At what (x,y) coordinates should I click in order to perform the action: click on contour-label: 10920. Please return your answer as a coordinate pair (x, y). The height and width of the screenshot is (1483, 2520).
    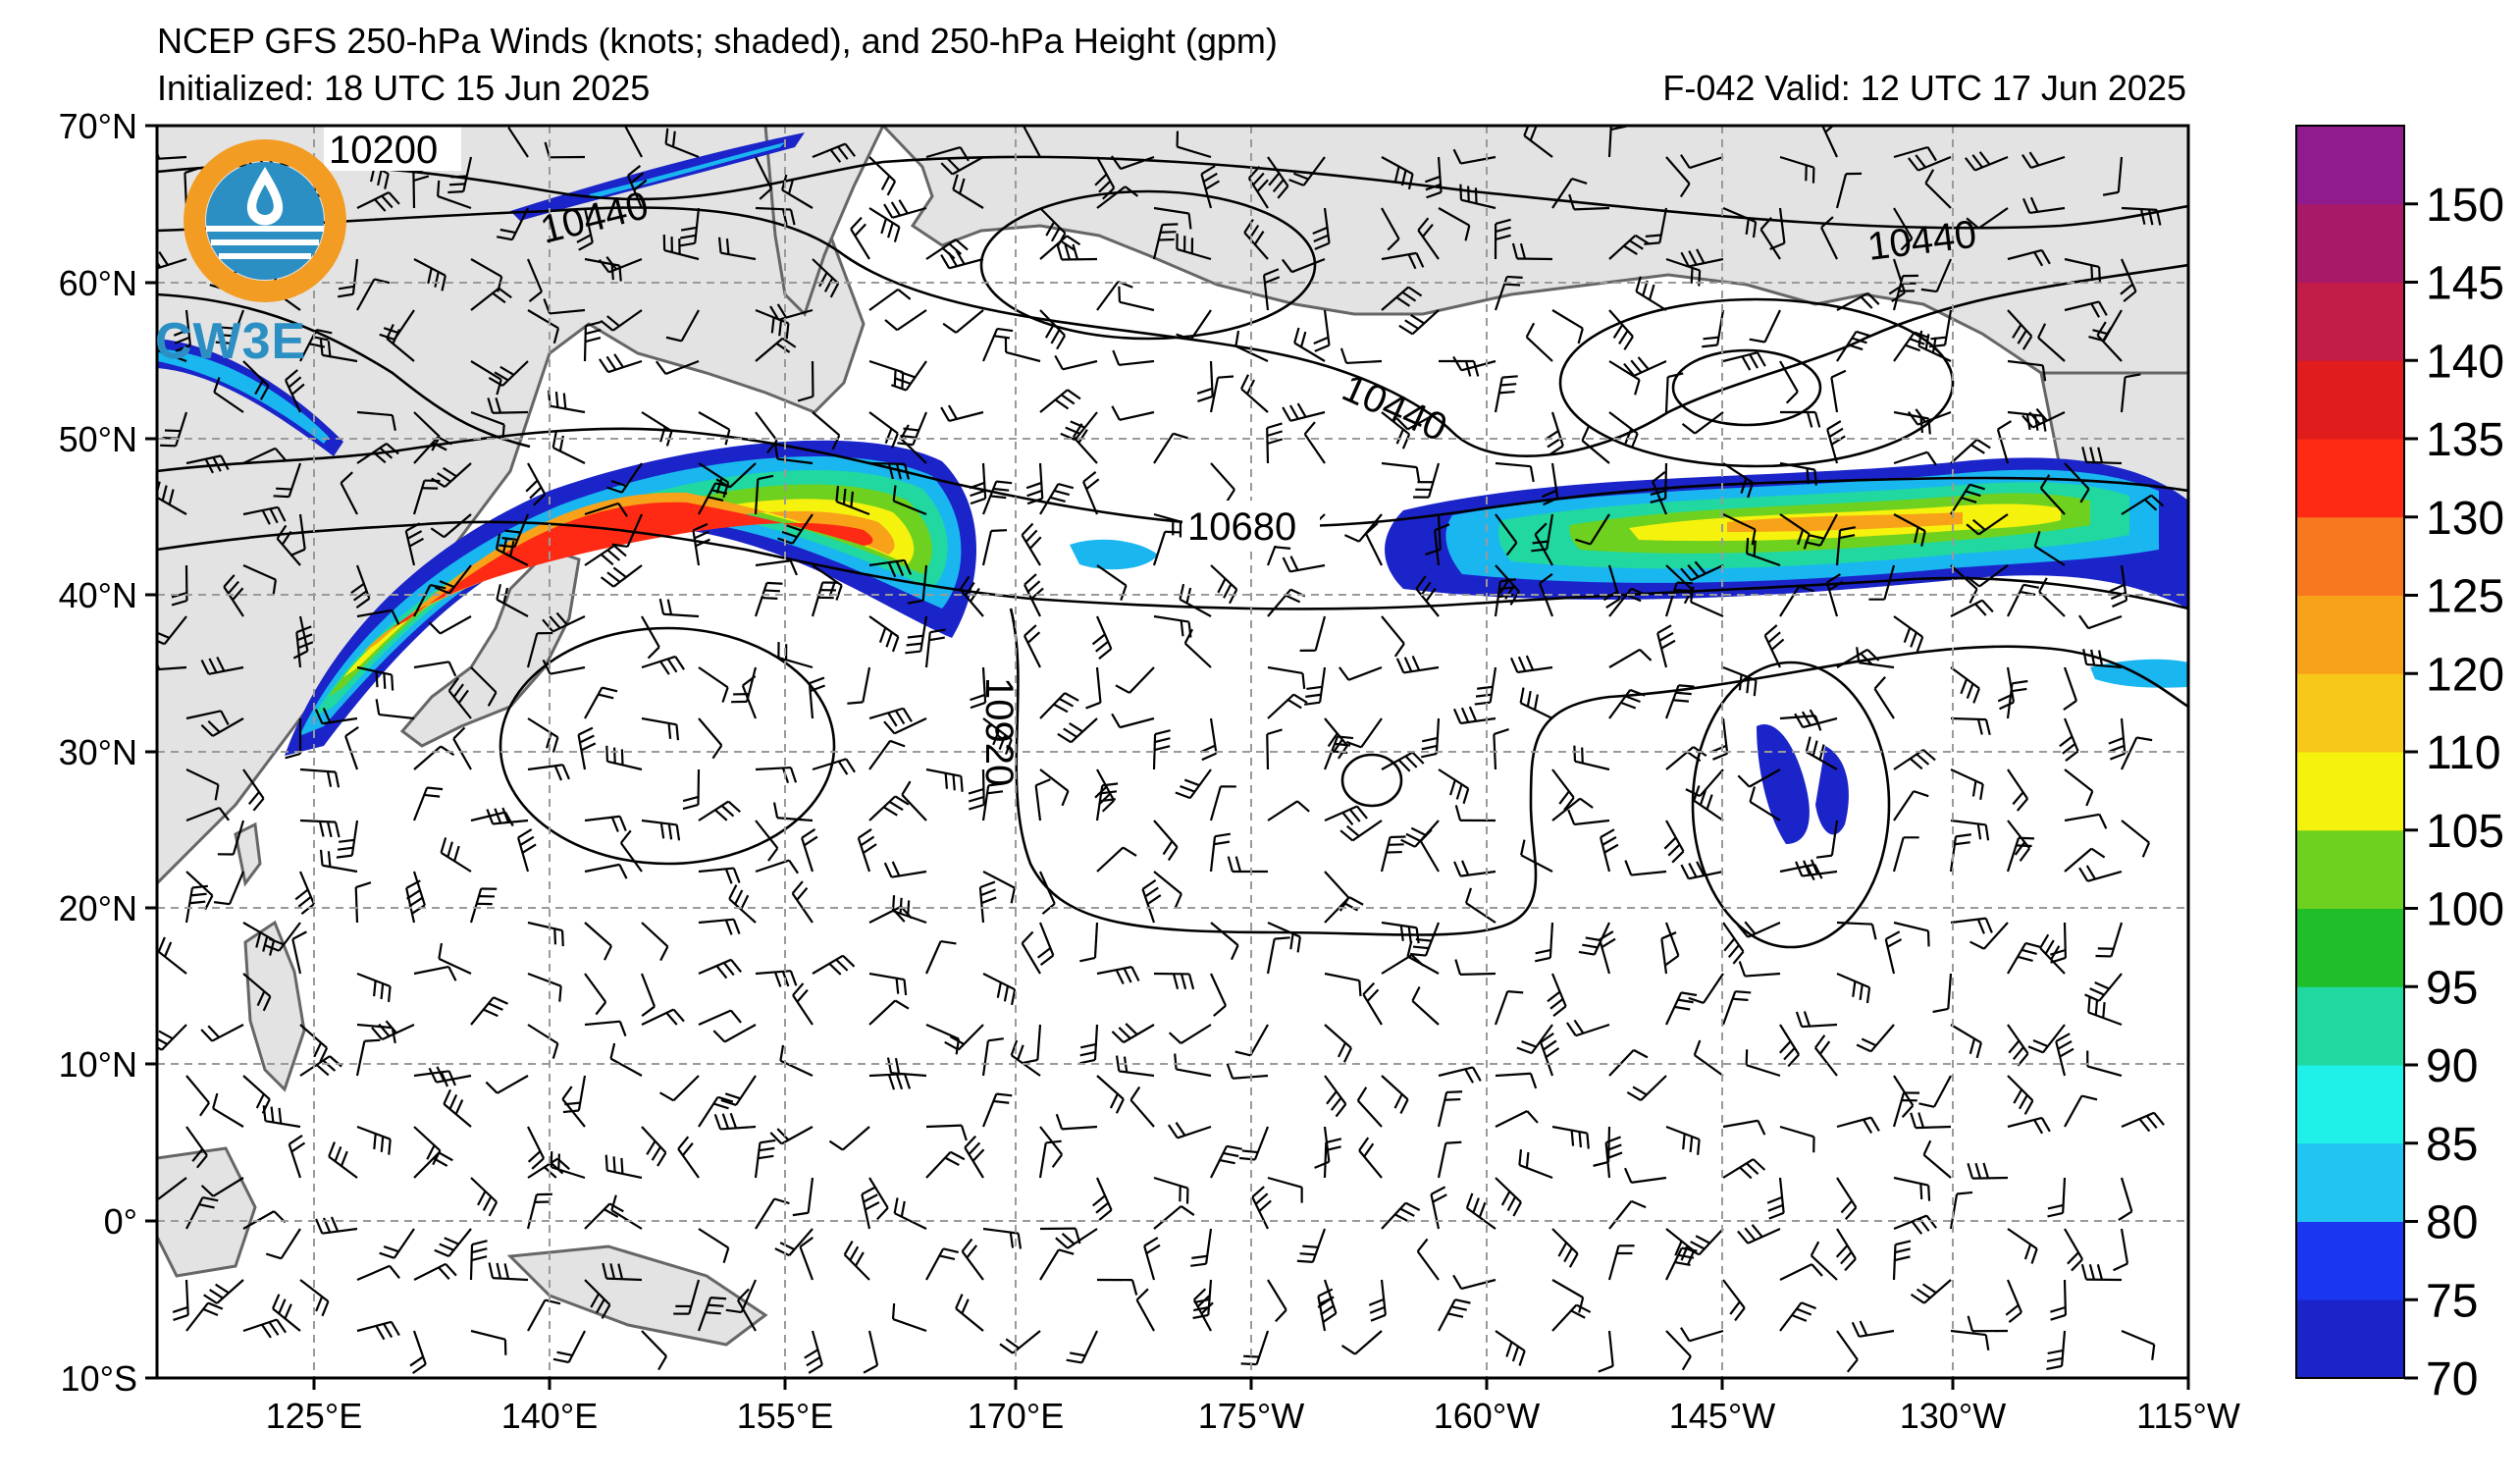
    Looking at the image, I should click on (999, 732).